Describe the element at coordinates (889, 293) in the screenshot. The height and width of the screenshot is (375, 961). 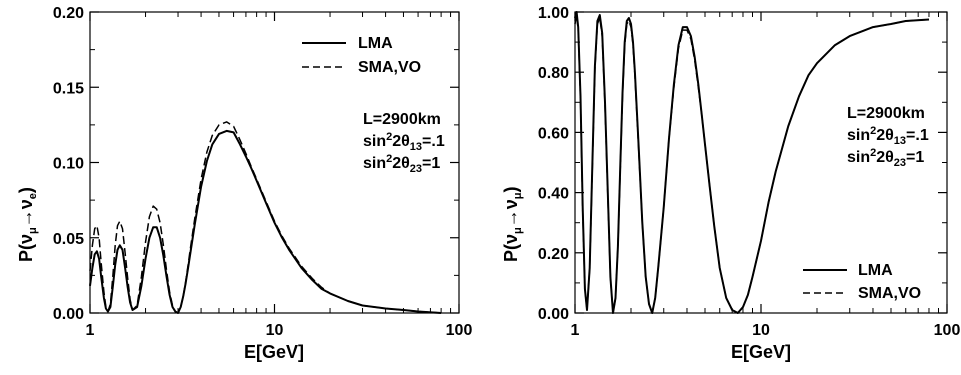
I see `right-legend-sma-label: SMA,VO` at that location.